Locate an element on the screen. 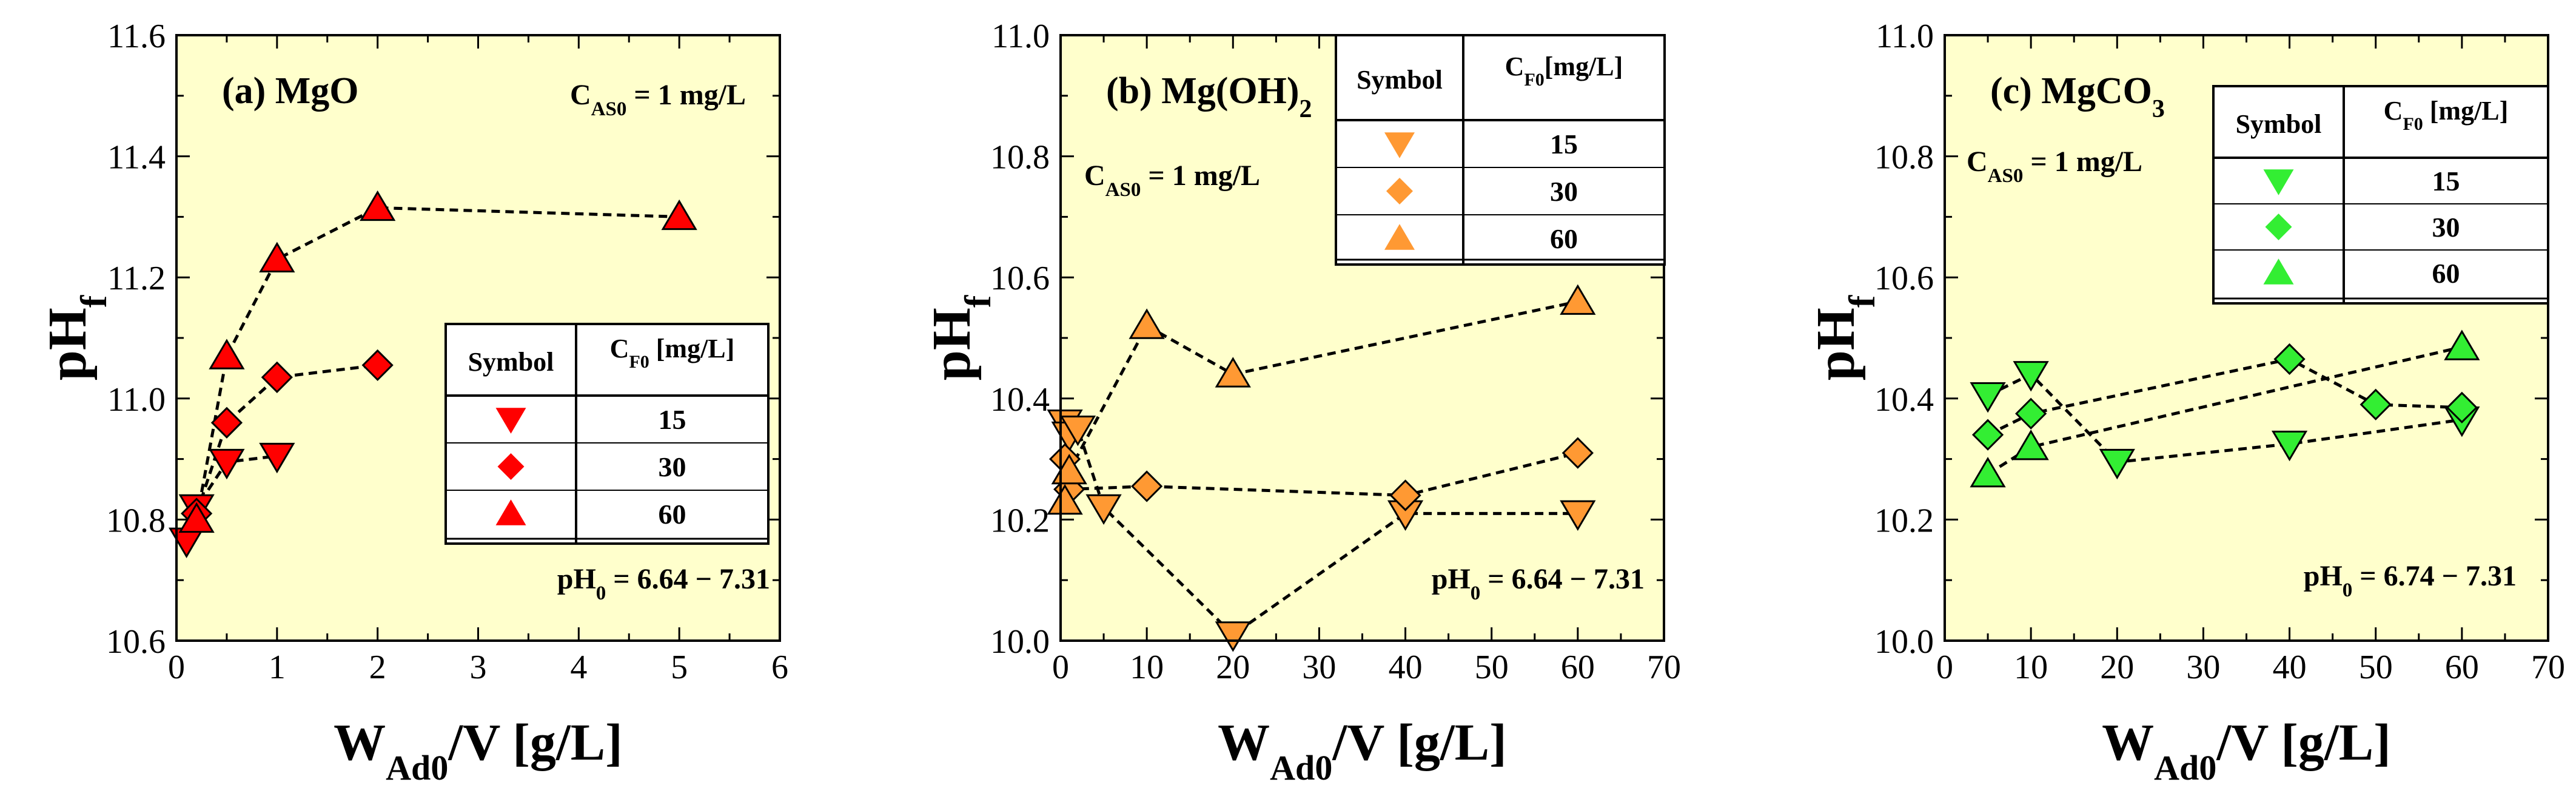 This screenshot has width=2576, height=796. panel-title-main: (a) MgO is located at coordinates (290, 91).